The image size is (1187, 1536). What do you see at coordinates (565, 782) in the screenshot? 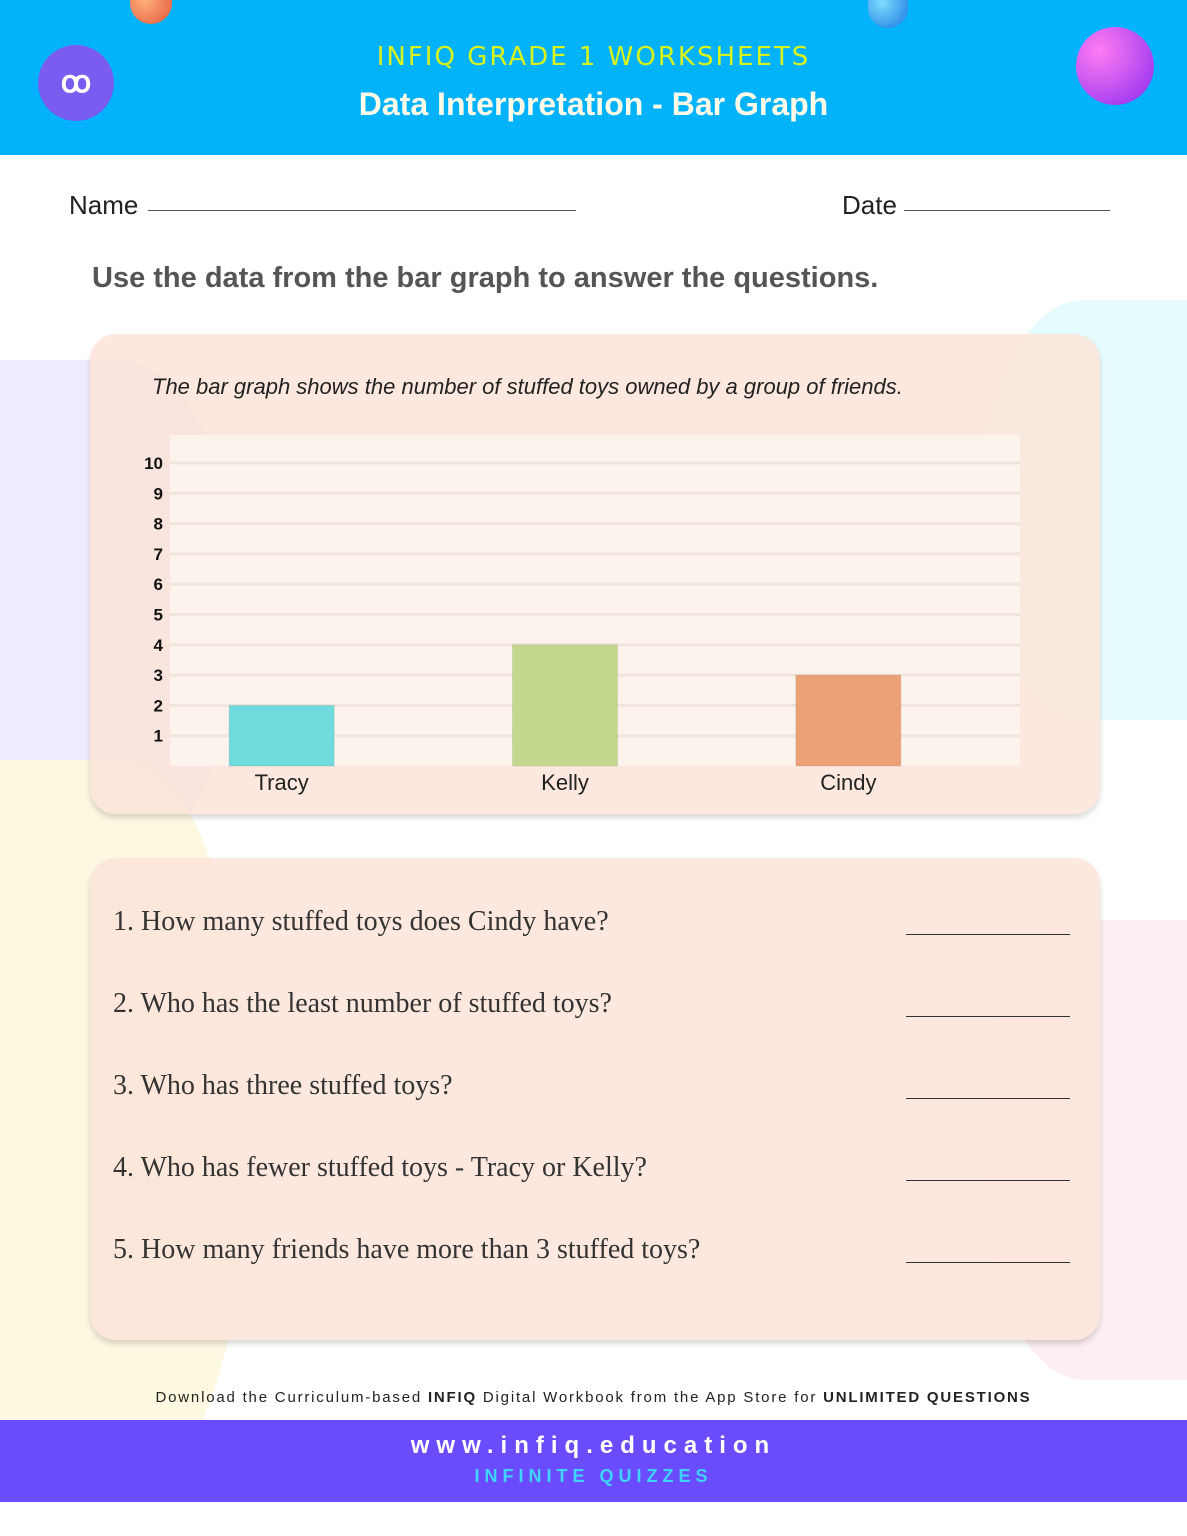
I see `x-tick-label: Kelly` at bounding box center [565, 782].